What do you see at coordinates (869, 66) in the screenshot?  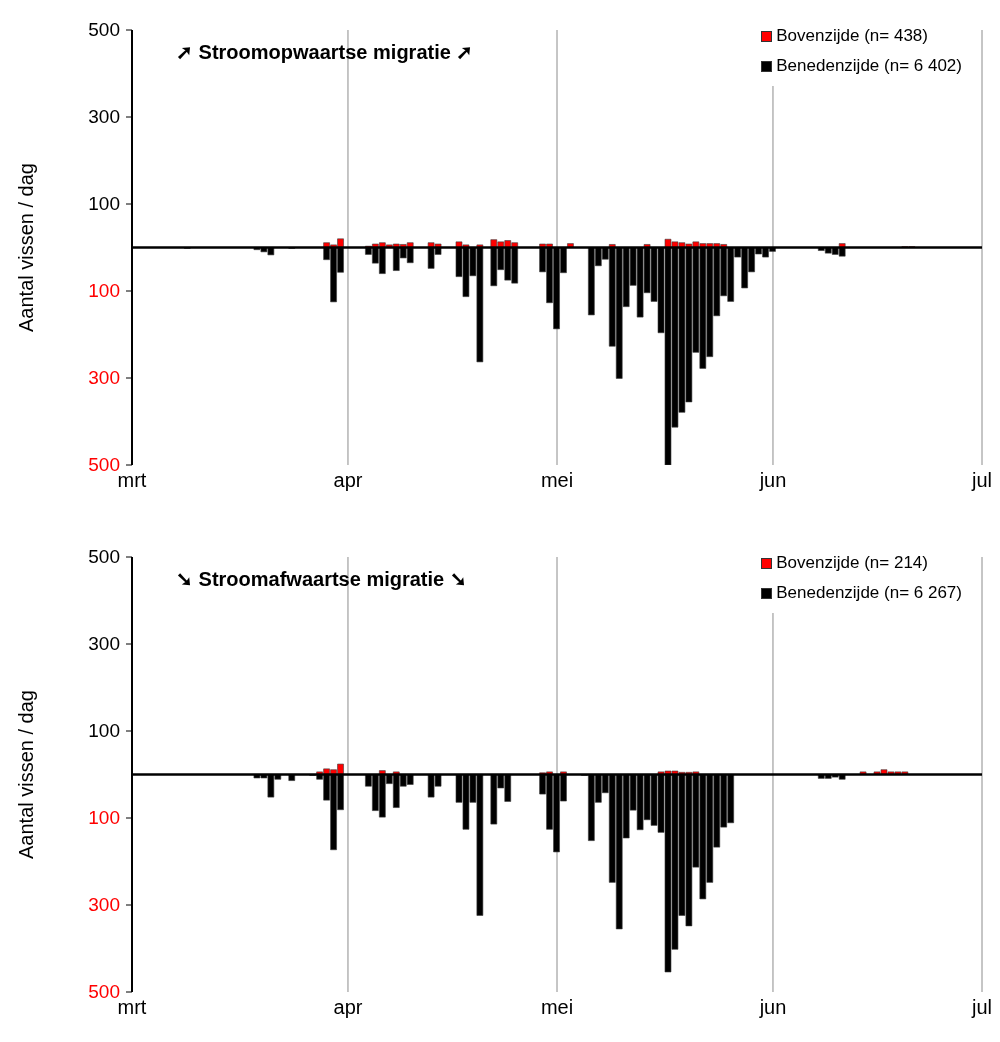 I see `legend-label: Benedenzijde (n= 6 402)` at bounding box center [869, 66].